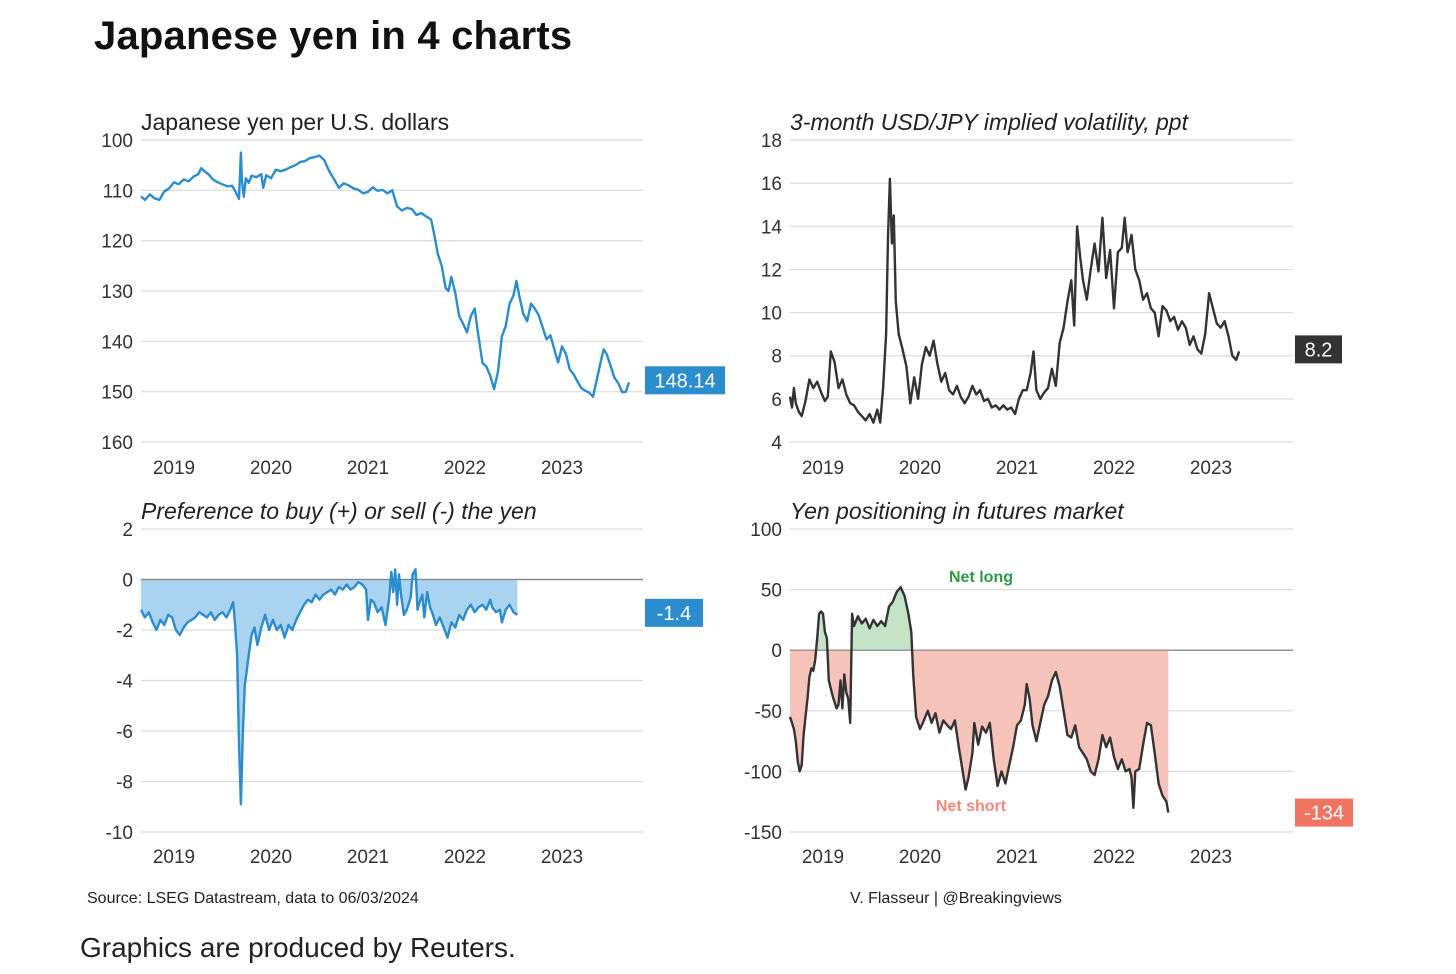  I want to click on last-value-label: 148.14, so click(684, 381).